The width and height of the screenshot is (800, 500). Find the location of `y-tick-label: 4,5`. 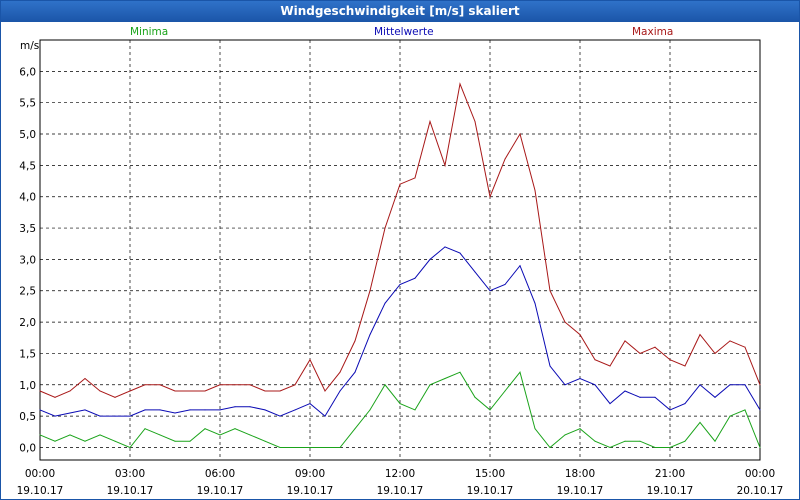

y-tick-label: 4,5 is located at coordinates (27, 166).